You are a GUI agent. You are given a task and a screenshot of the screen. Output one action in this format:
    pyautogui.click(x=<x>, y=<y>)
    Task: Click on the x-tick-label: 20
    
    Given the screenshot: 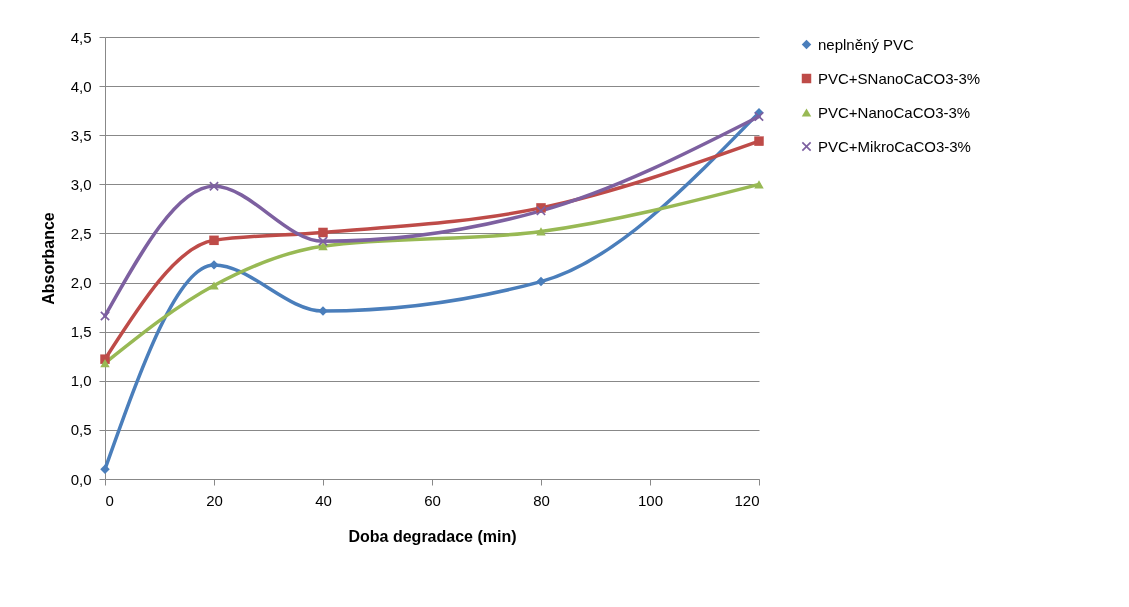 What is the action you would take?
    pyautogui.click(x=214, y=500)
    